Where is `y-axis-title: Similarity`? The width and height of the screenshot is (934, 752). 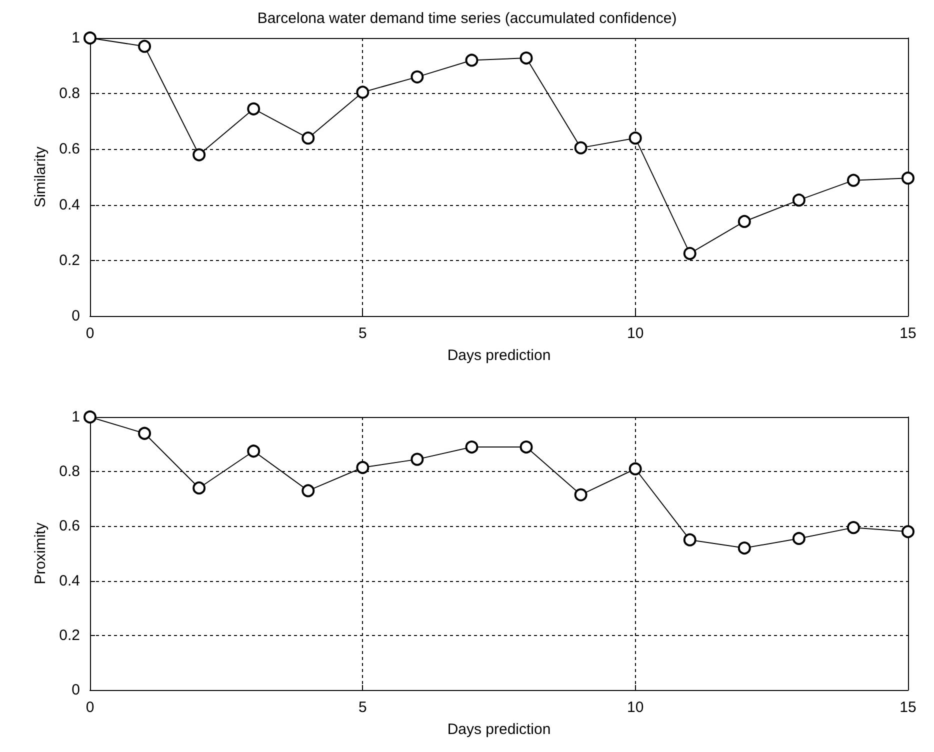
y-axis-title: Similarity is located at coordinates (40, 177).